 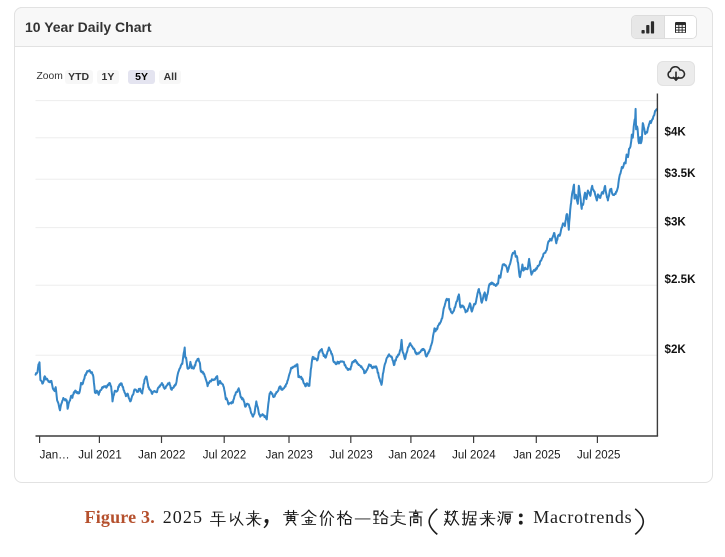 I want to click on svg-text: $2K, so click(x=676, y=349).